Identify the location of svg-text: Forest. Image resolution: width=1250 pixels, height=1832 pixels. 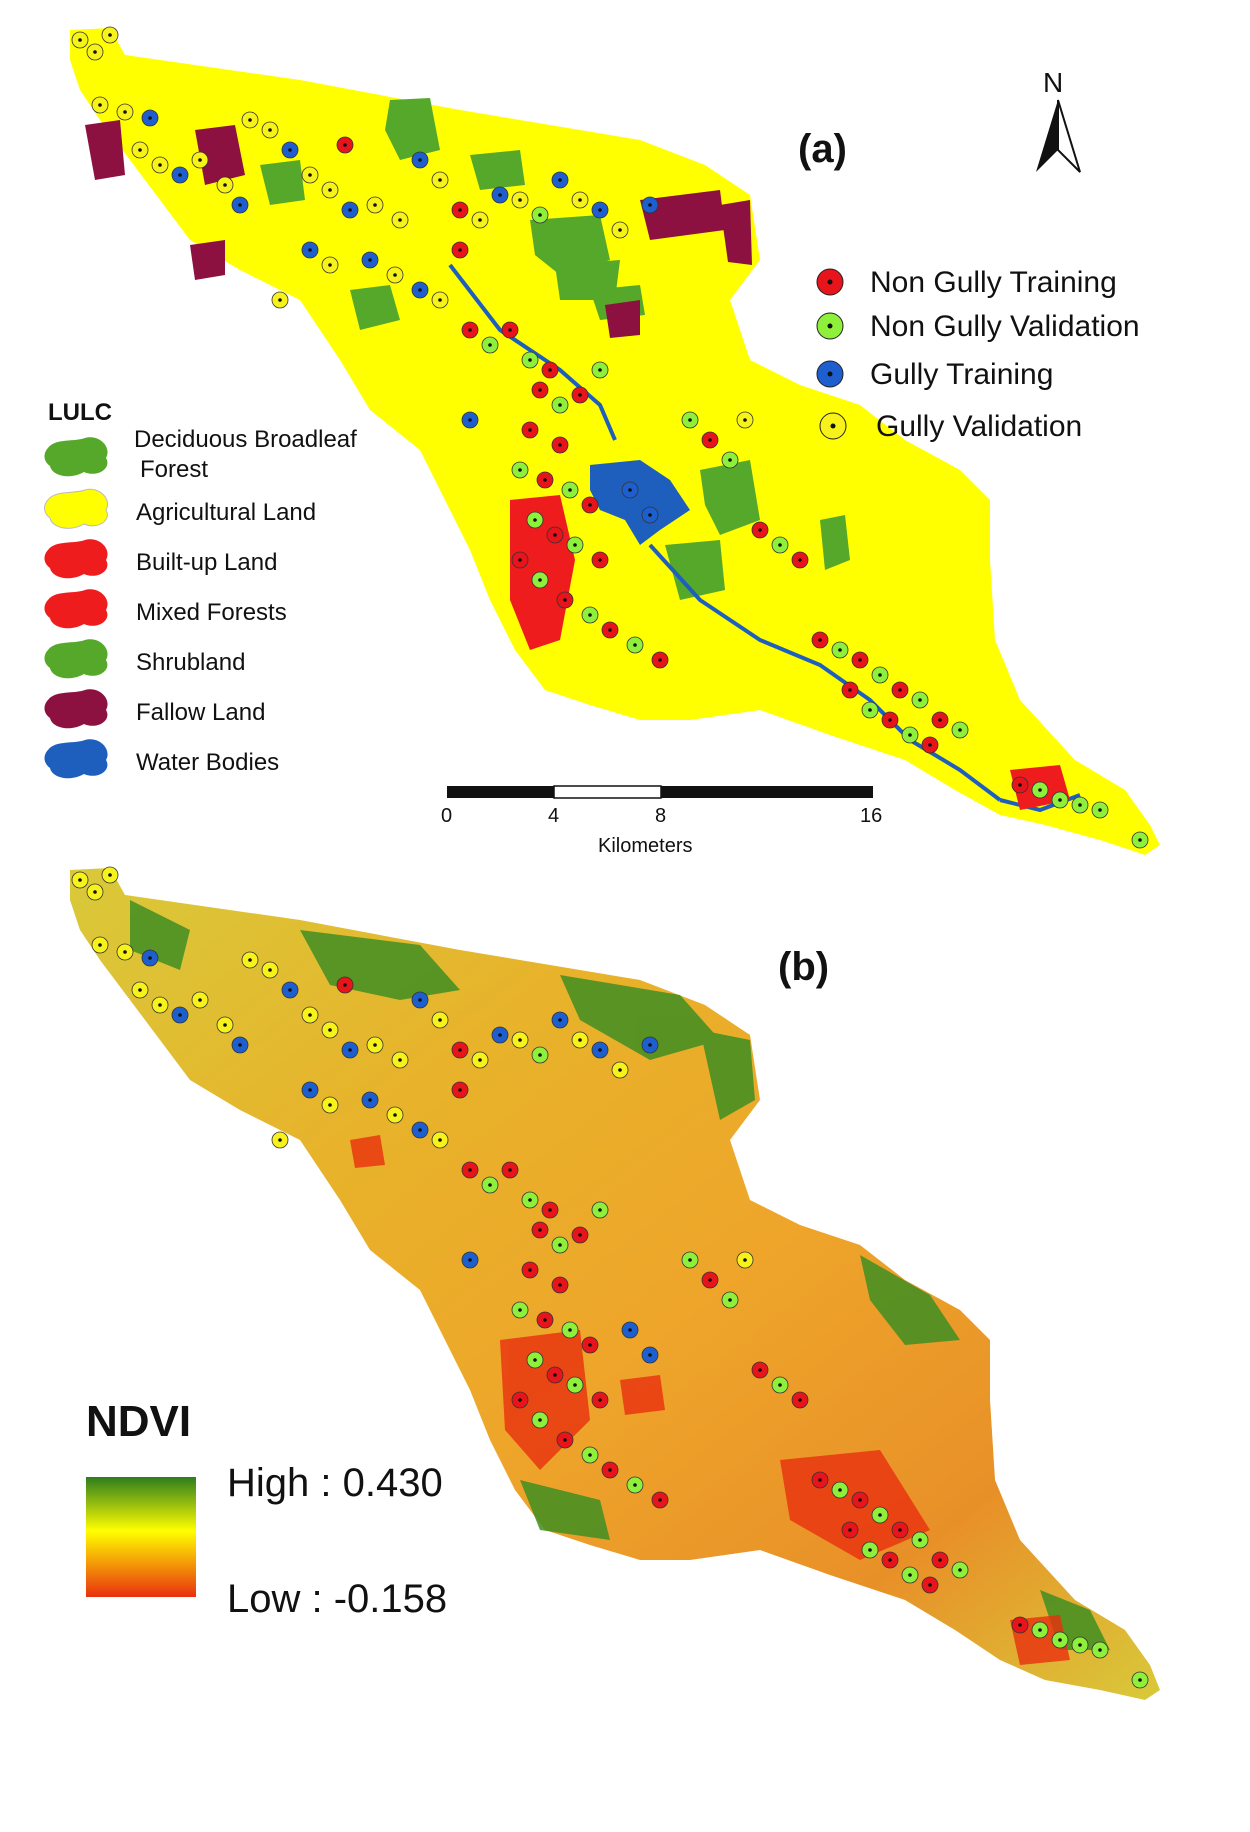
(174, 469).